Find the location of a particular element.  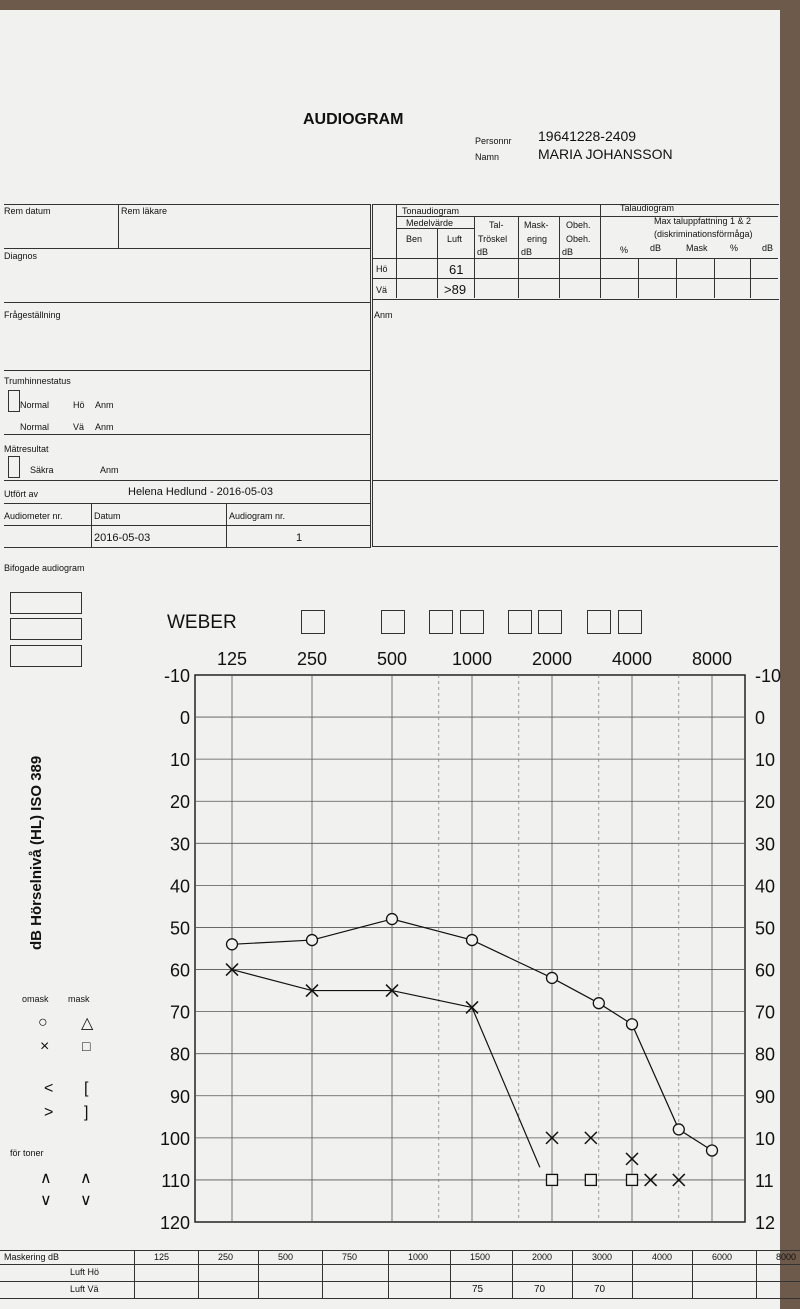

masking-freq-header: 8000 is located at coordinates (786, 1257).